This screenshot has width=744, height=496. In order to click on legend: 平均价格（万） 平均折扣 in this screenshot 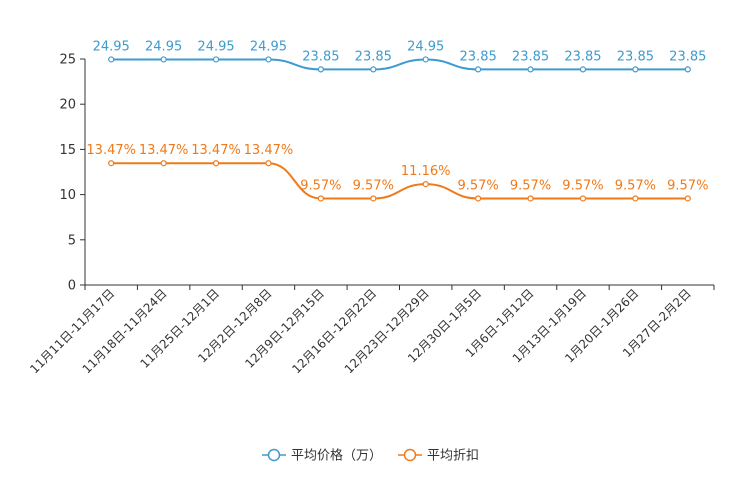, I will do `click(370, 456)`.